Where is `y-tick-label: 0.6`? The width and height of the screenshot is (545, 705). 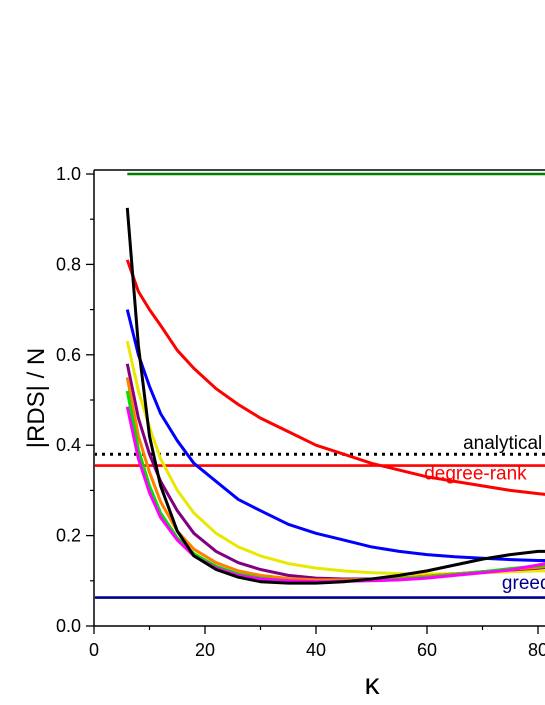 y-tick-label: 0.6 is located at coordinates (68, 355).